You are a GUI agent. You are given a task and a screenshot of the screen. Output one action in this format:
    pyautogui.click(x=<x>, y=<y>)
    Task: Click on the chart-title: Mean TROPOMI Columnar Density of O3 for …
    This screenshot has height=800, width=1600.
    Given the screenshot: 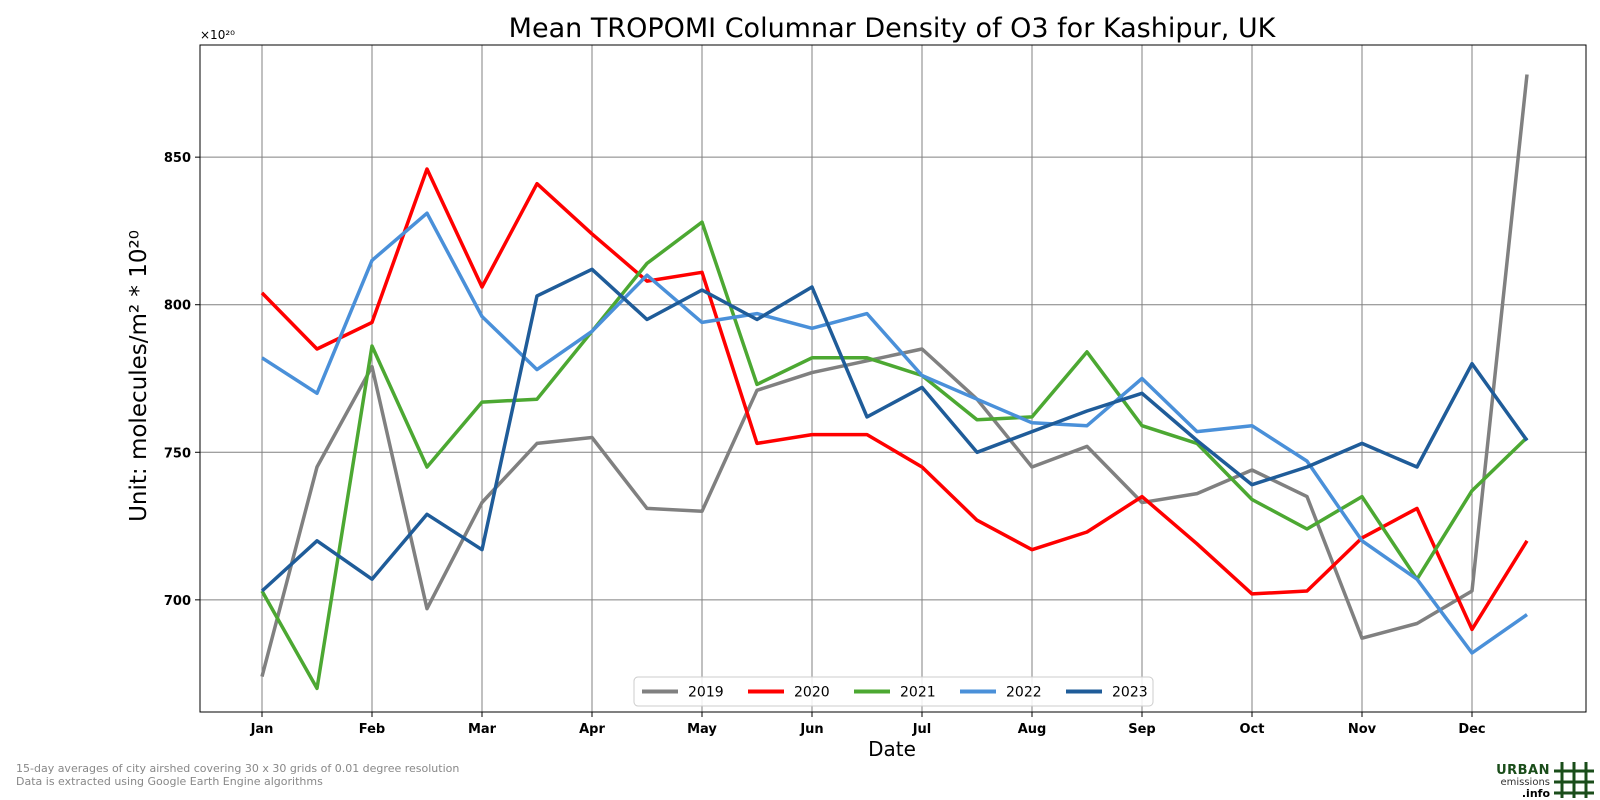 What is the action you would take?
    pyautogui.click(x=893, y=28)
    